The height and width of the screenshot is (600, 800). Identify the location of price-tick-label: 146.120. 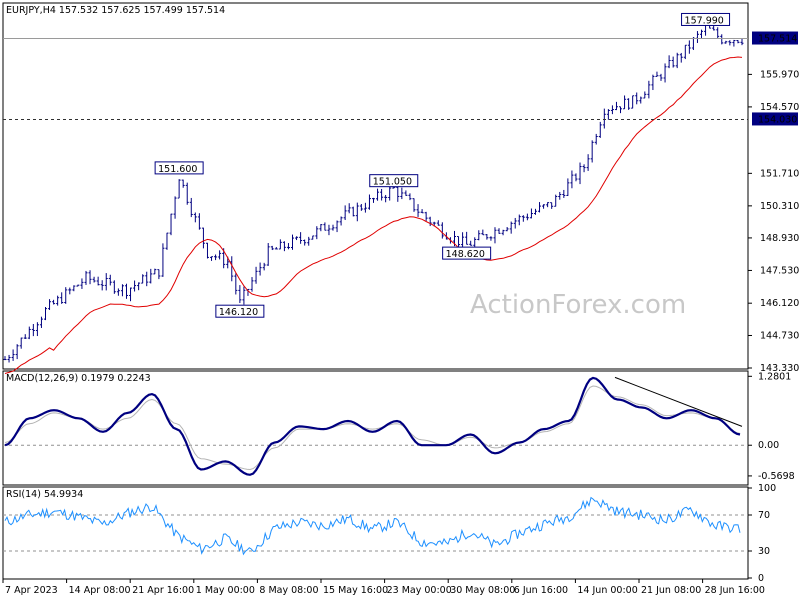
(779, 303).